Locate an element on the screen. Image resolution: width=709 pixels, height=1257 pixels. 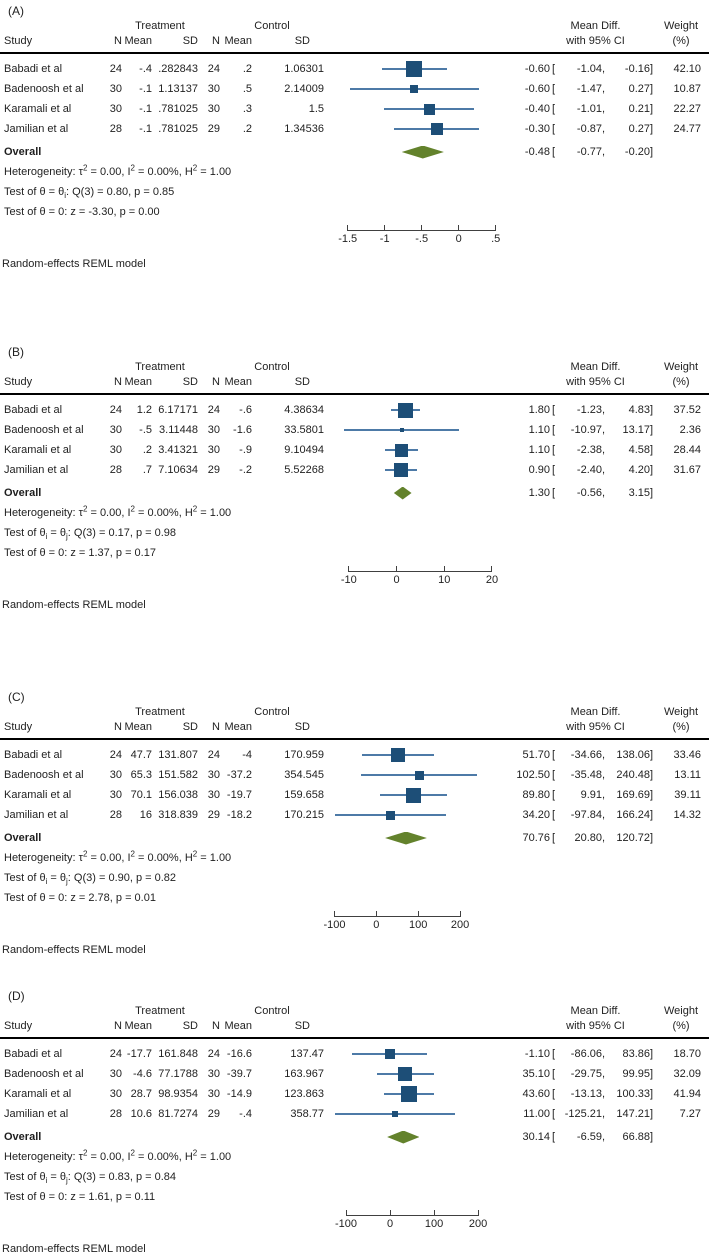
x-axis-tick is located at coordinates (376, 914).